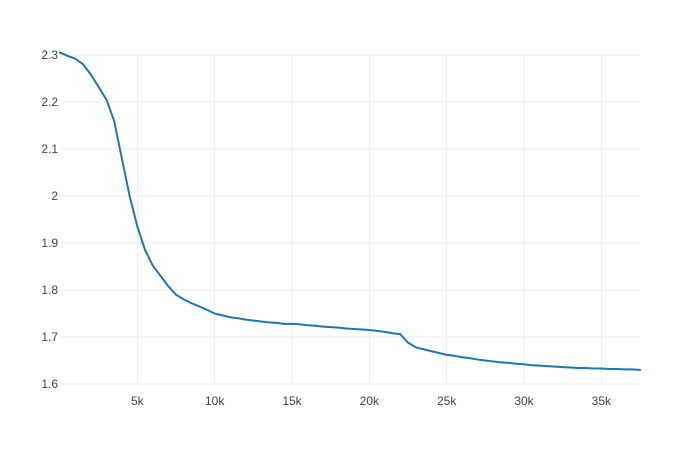 The image size is (700, 450). What do you see at coordinates (138, 401) in the screenshot?
I see `x-tick-label: 5k` at bounding box center [138, 401].